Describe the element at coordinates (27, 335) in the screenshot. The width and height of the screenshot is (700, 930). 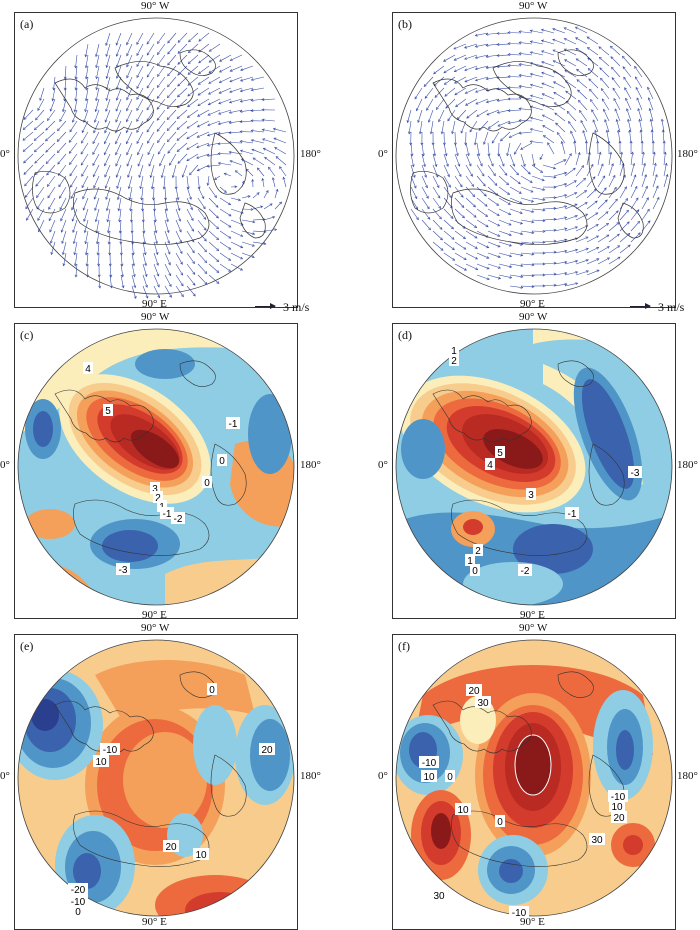
I see `panel-label-c: (c)` at that location.